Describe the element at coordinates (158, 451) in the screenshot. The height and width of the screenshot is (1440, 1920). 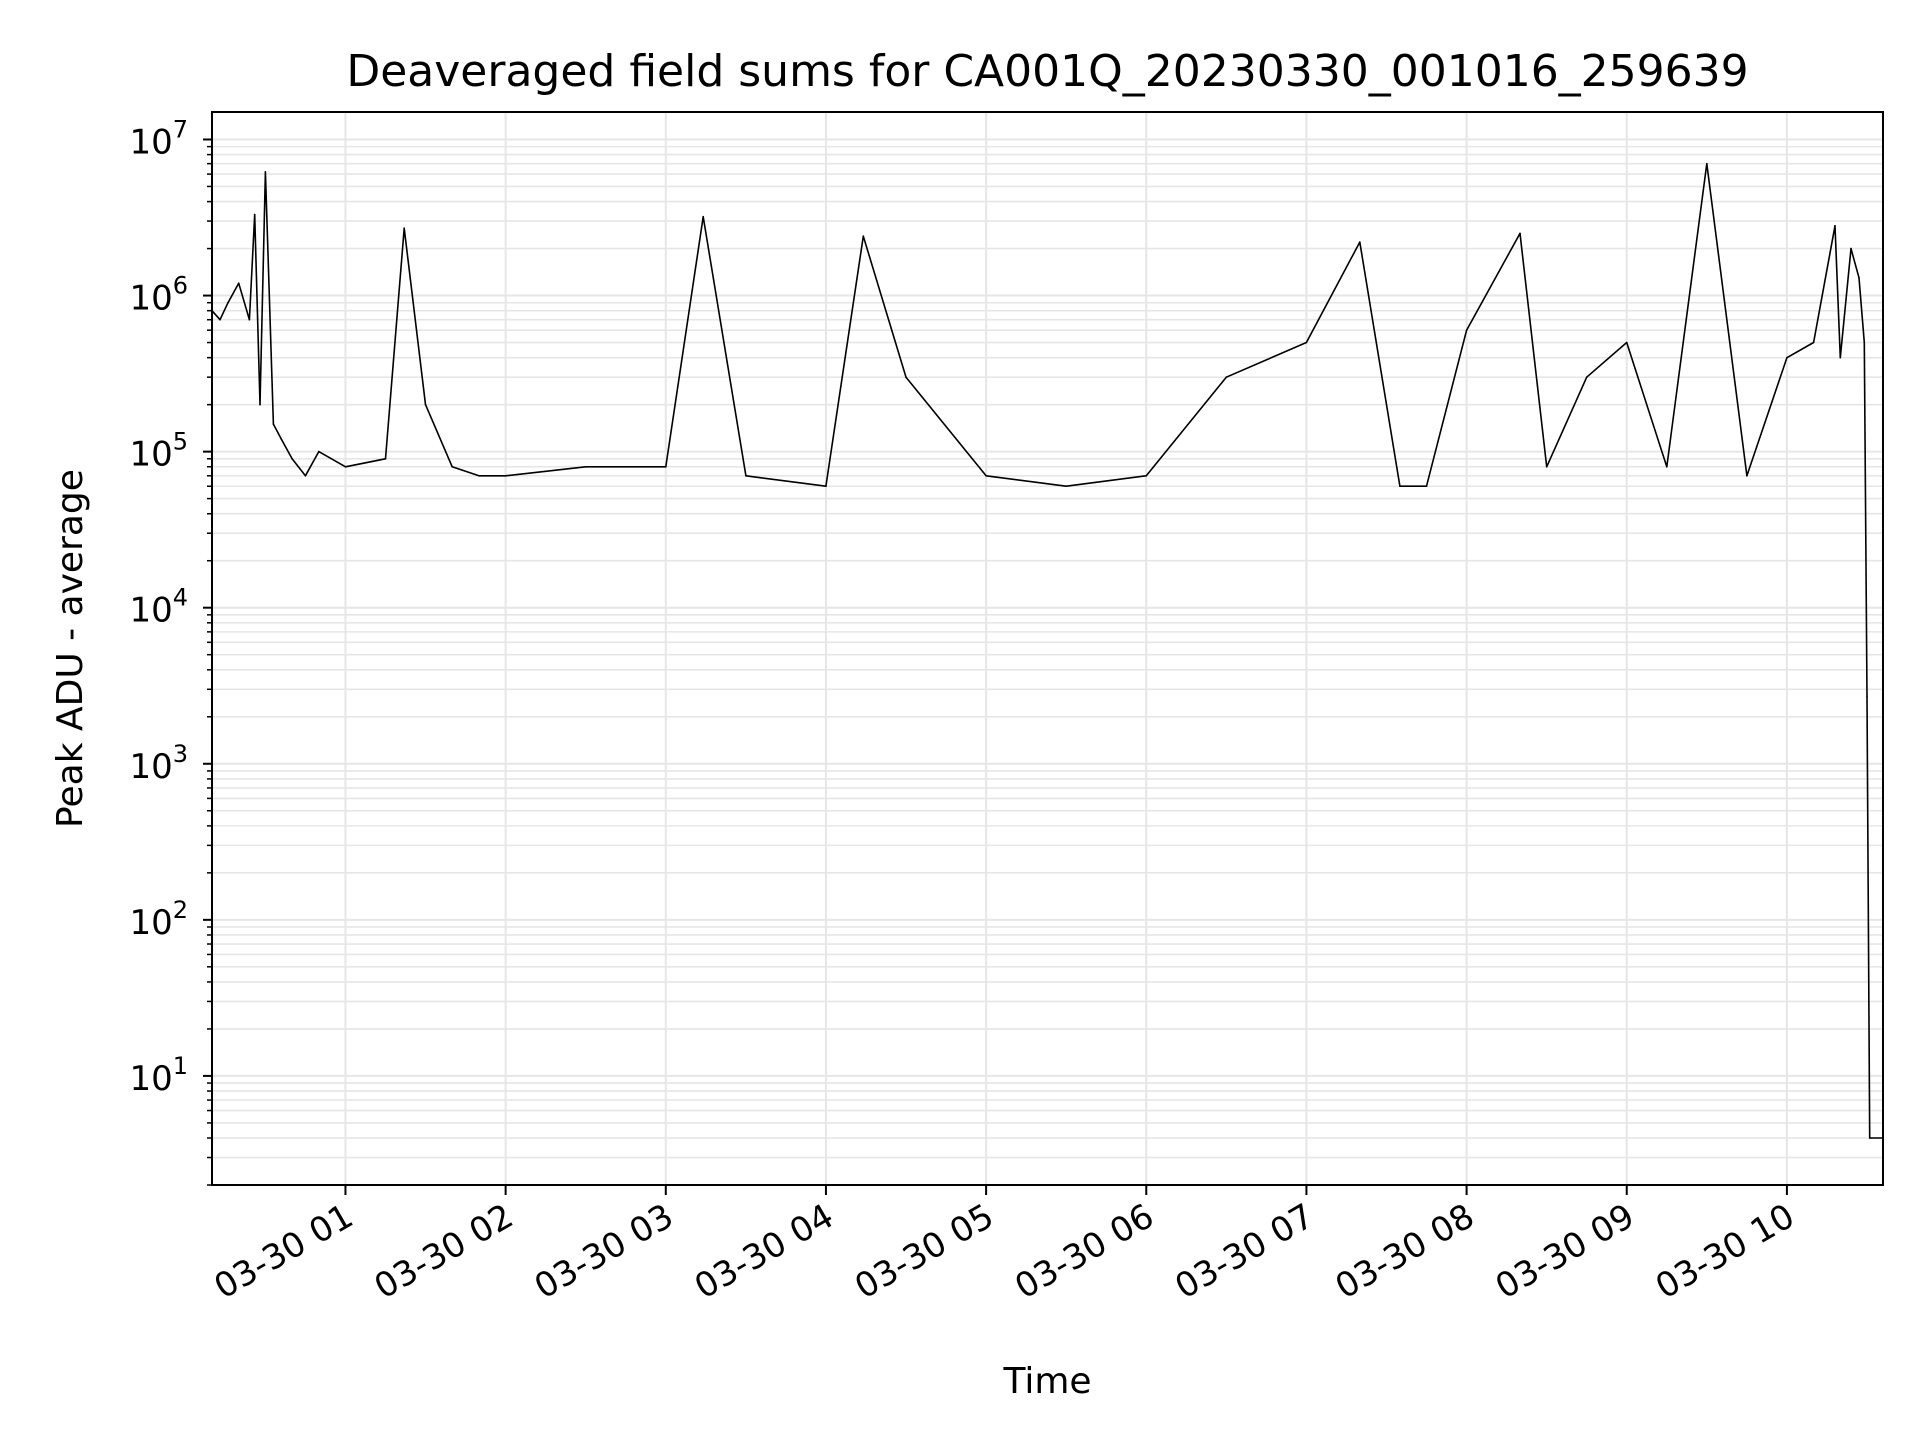
I see `y-tick-label: 10⁵` at that location.